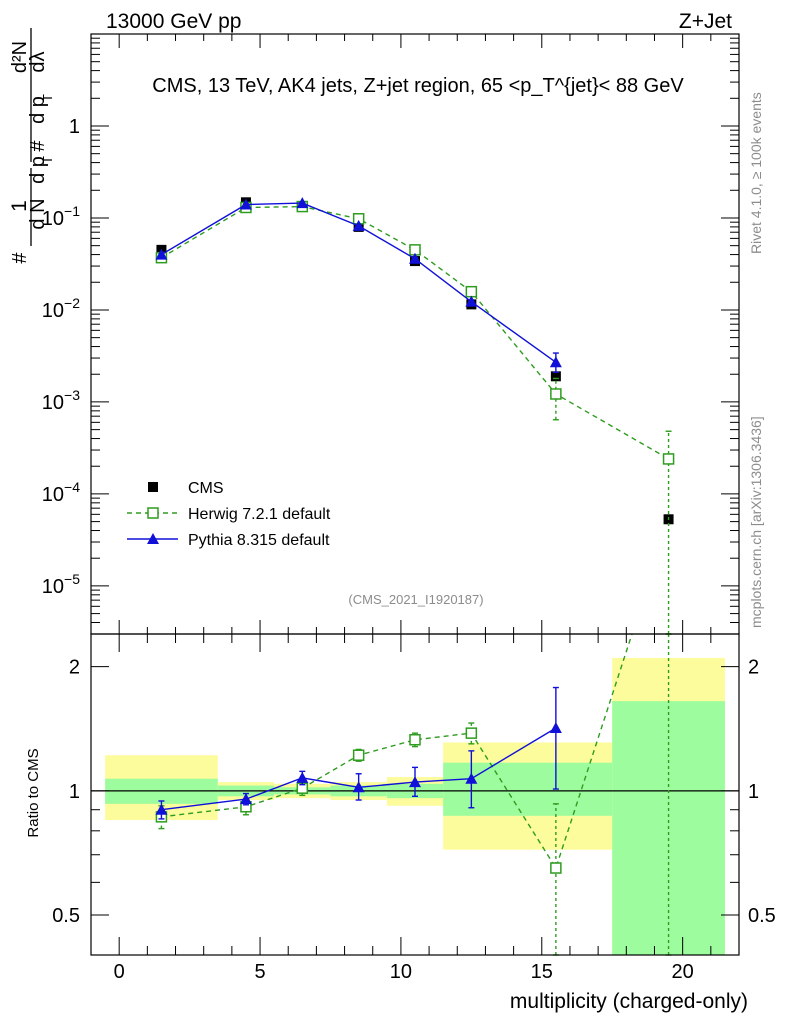  Describe the element at coordinates (756, 173) in the screenshot. I see `rivet-version-label: Rivet 4.1.0, ≥ 100k events` at that location.